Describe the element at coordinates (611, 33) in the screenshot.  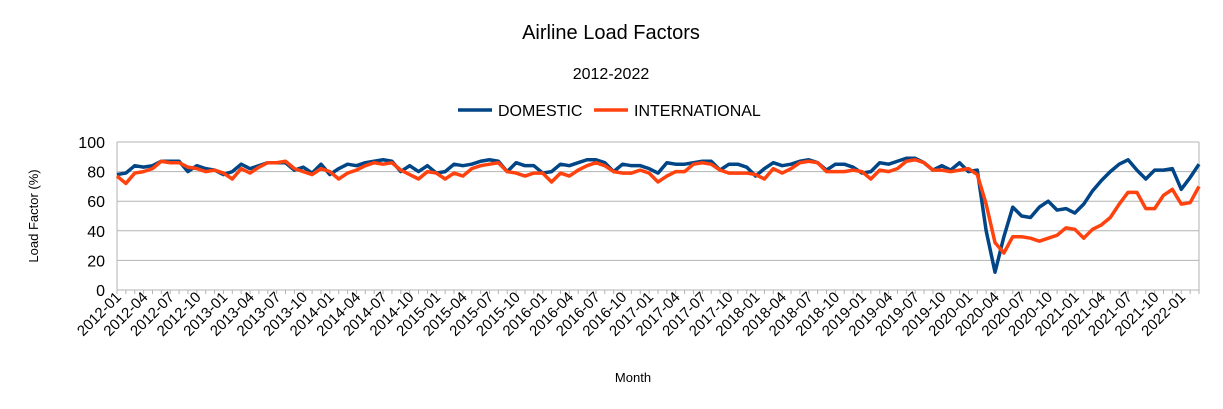
I see `chart-title: Airline Load Factors` at that location.